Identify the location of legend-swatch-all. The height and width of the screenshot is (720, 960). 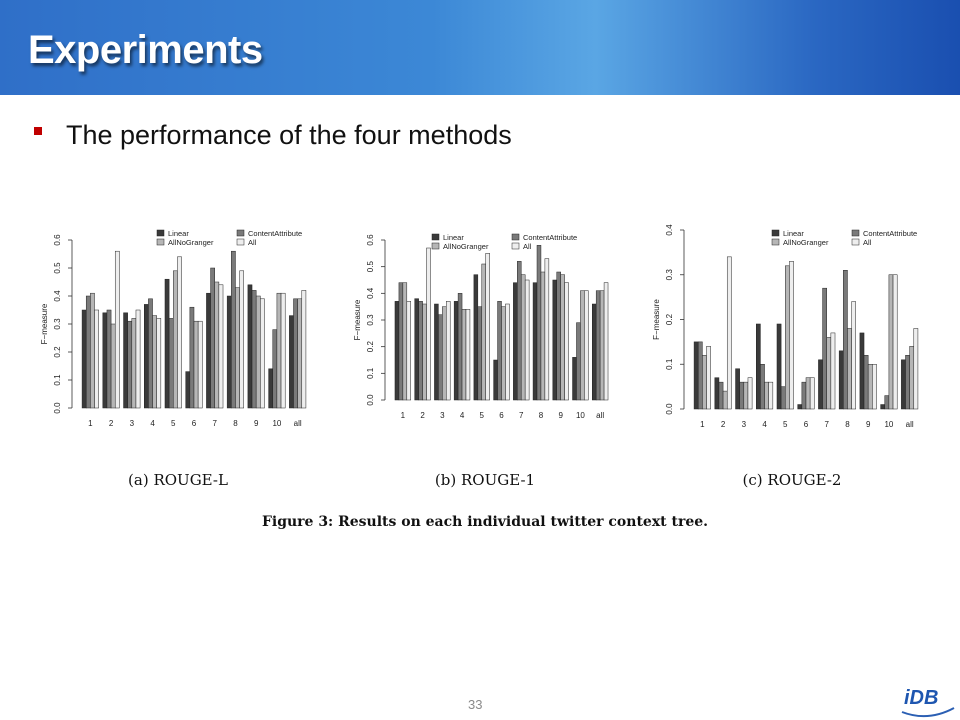
(855, 242).